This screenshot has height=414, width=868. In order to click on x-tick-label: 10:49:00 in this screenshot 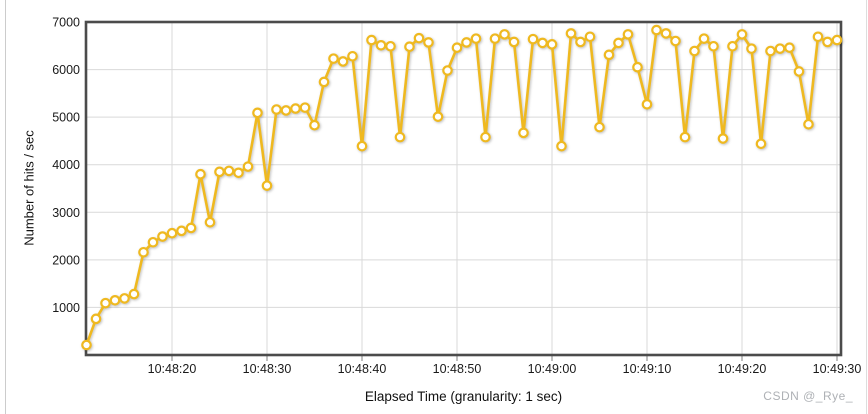, I will do `click(552, 369)`.